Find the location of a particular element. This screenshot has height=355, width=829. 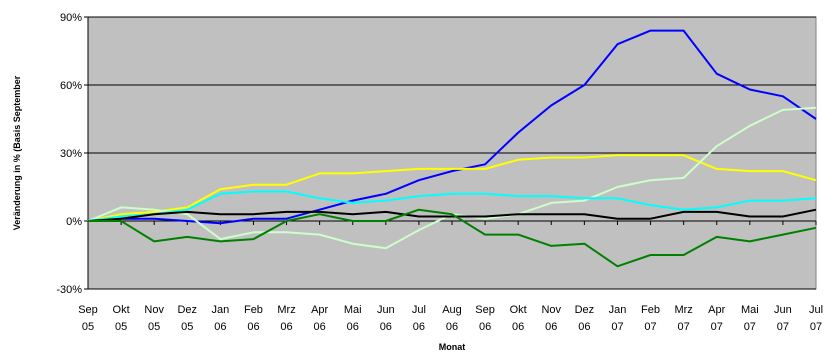

y-axis-title: Veränderung in % (Basis September is located at coordinates (17, 152).